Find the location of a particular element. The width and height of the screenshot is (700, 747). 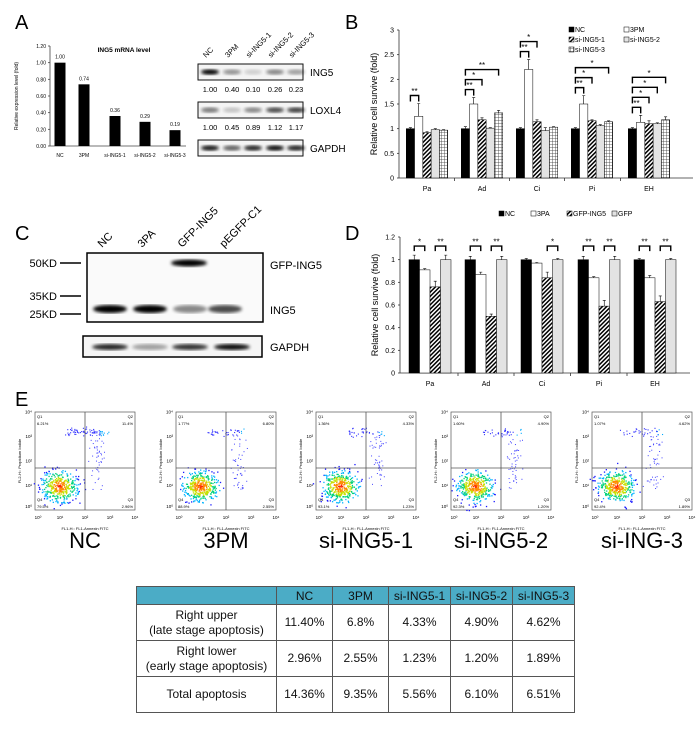

bar-3pa-pa is located at coordinates (425, 321).